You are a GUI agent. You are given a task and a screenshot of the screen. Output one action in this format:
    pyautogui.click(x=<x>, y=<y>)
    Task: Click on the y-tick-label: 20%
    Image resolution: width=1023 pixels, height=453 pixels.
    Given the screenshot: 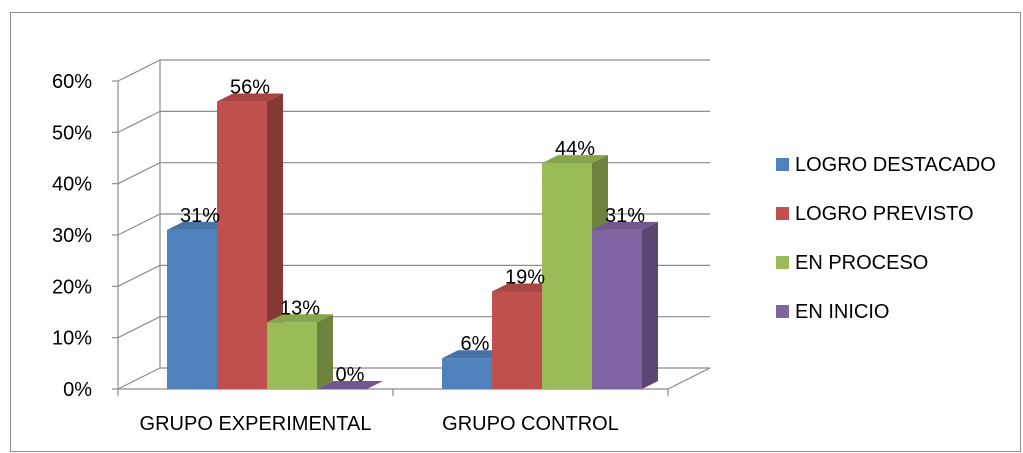 What is the action you would take?
    pyautogui.click(x=72, y=287)
    